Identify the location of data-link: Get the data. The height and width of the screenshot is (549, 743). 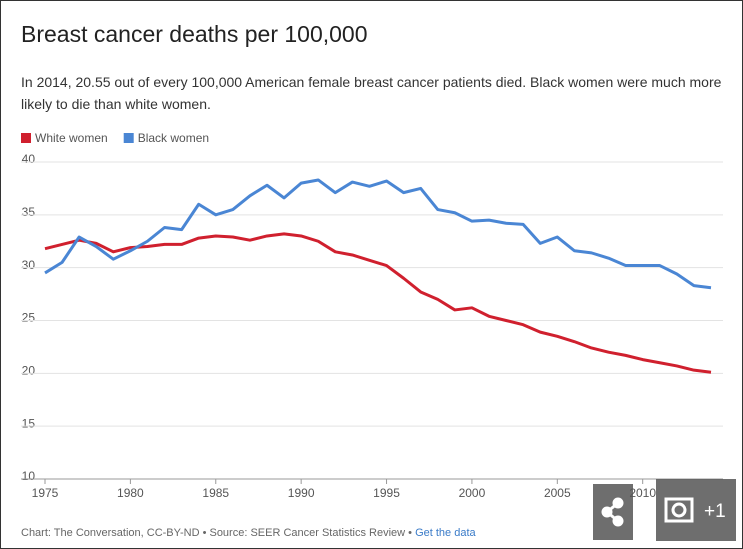
(445, 533).